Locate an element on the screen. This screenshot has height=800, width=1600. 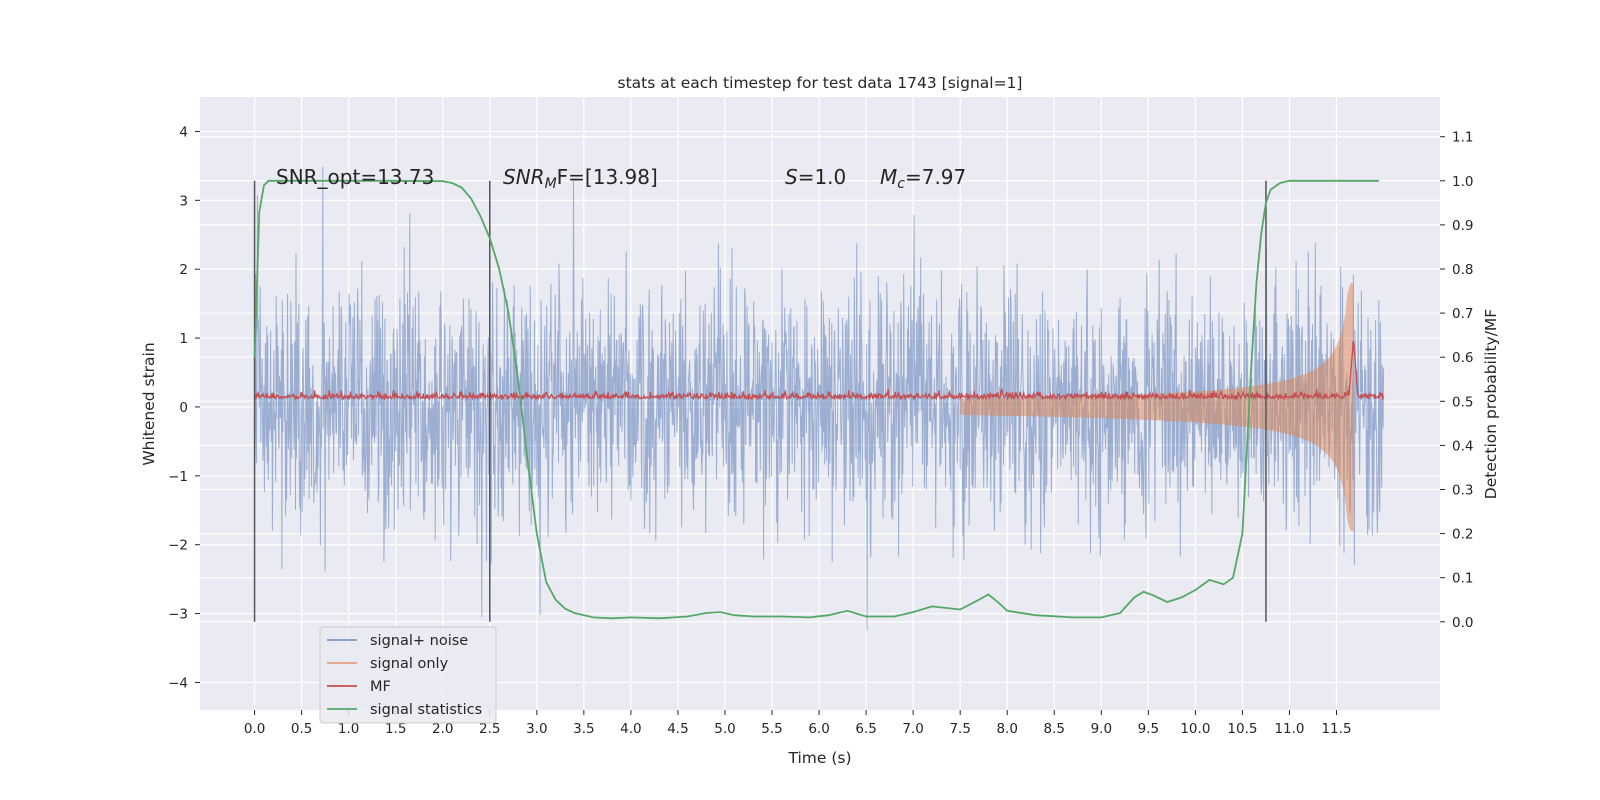
annotation-snr-mf-rest: F=[13.98] is located at coordinates (607, 177).